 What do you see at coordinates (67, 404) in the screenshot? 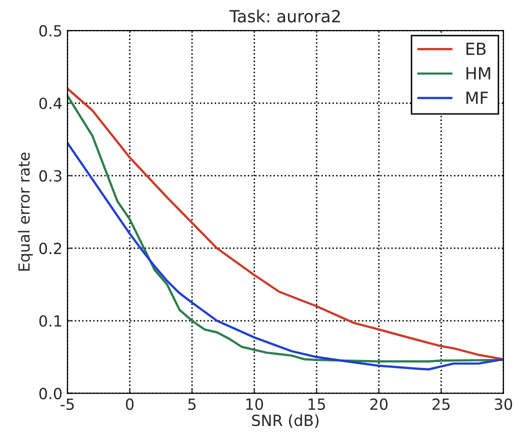
I see `x-tick-label: -5` at bounding box center [67, 404].